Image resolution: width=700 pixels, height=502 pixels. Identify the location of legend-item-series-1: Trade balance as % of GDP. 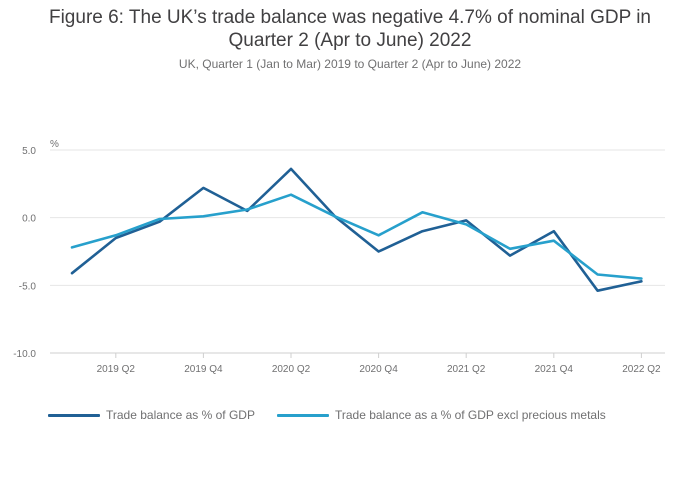
(151, 415).